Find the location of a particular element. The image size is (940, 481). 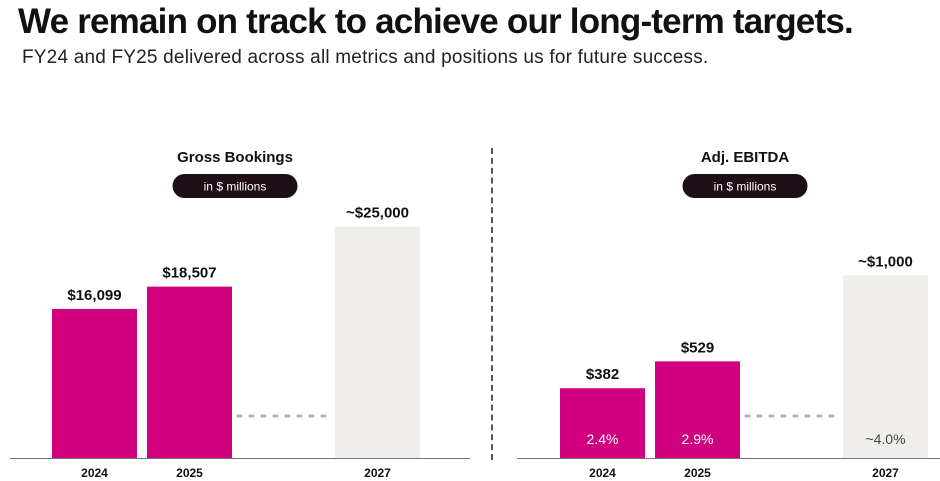

data-label-2024: $16,099 is located at coordinates (94, 295).